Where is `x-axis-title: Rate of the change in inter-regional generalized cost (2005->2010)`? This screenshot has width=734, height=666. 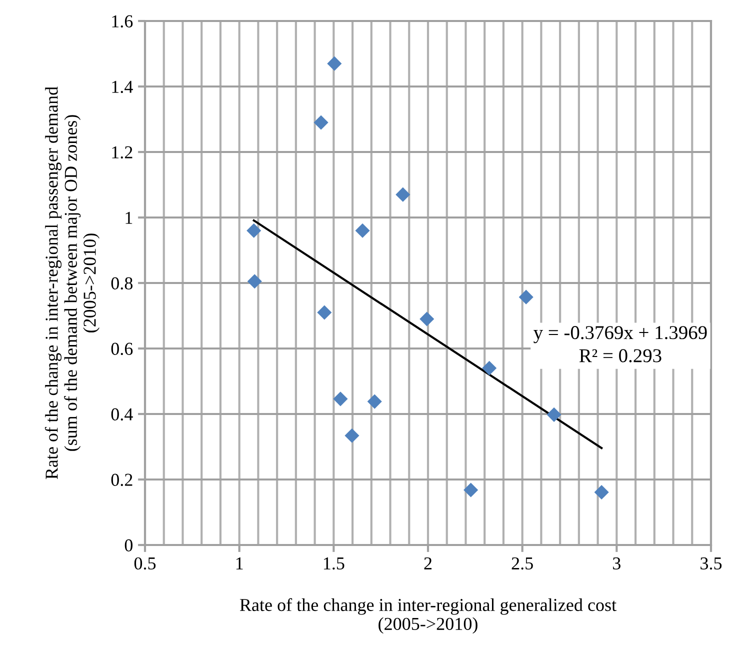
x-axis-title: Rate of the change in inter-regional generalized cost (2005->2010) is located at coordinates (428, 616).